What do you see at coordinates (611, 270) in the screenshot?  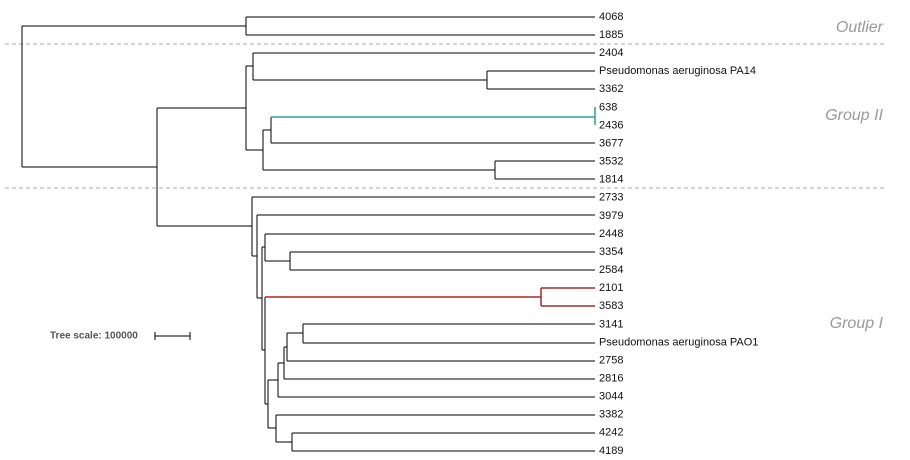 I see `leaf-label: 2584` at bounding box center [611, 270].